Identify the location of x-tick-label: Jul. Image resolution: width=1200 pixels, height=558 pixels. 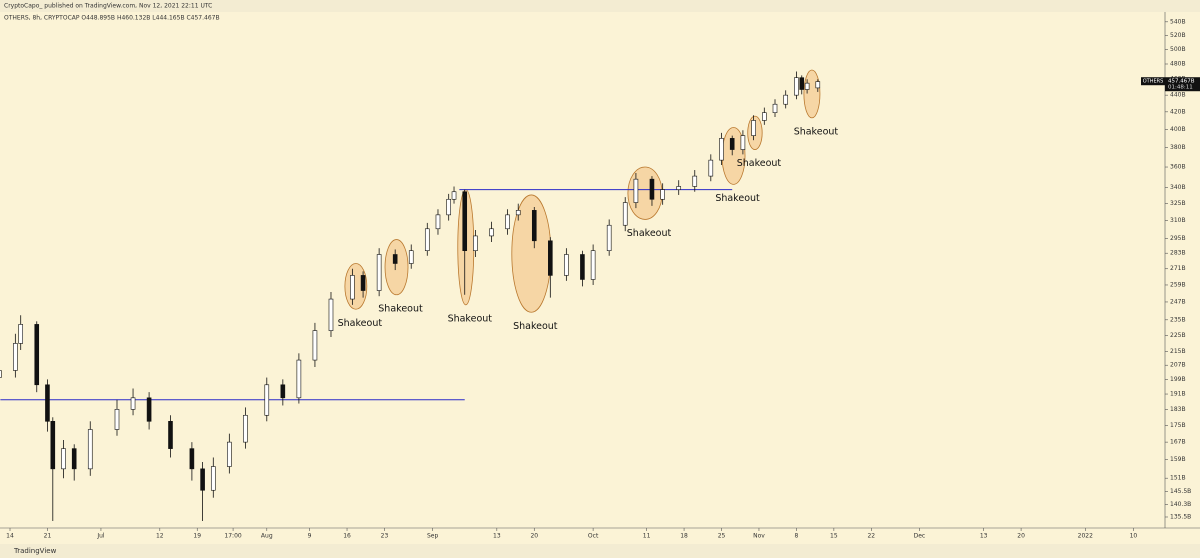
(100, 536).